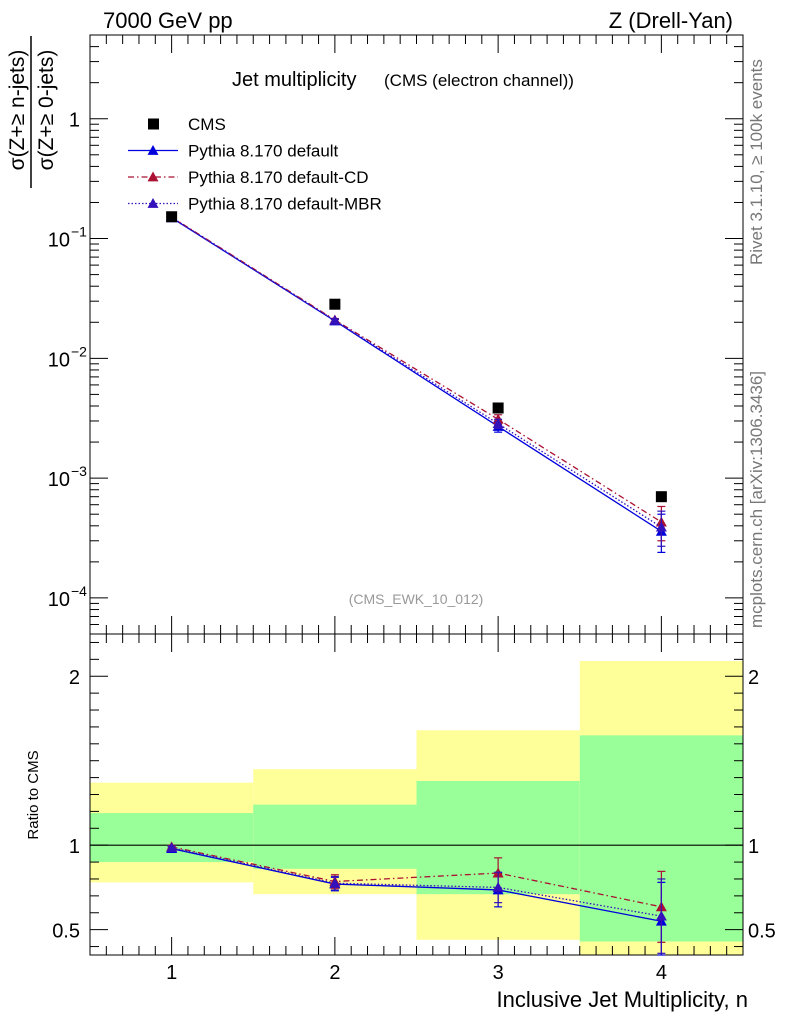  Describe the element at coordinates (756, 162) in the screenshot. I see `rivet-label: Rivet 3.1.10, ≥ 100k events` at that location.